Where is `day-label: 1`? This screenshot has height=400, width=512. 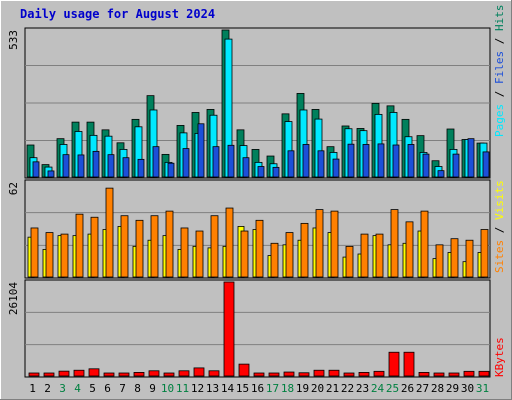
day-label: 1 is located at coordinates (32, 388).